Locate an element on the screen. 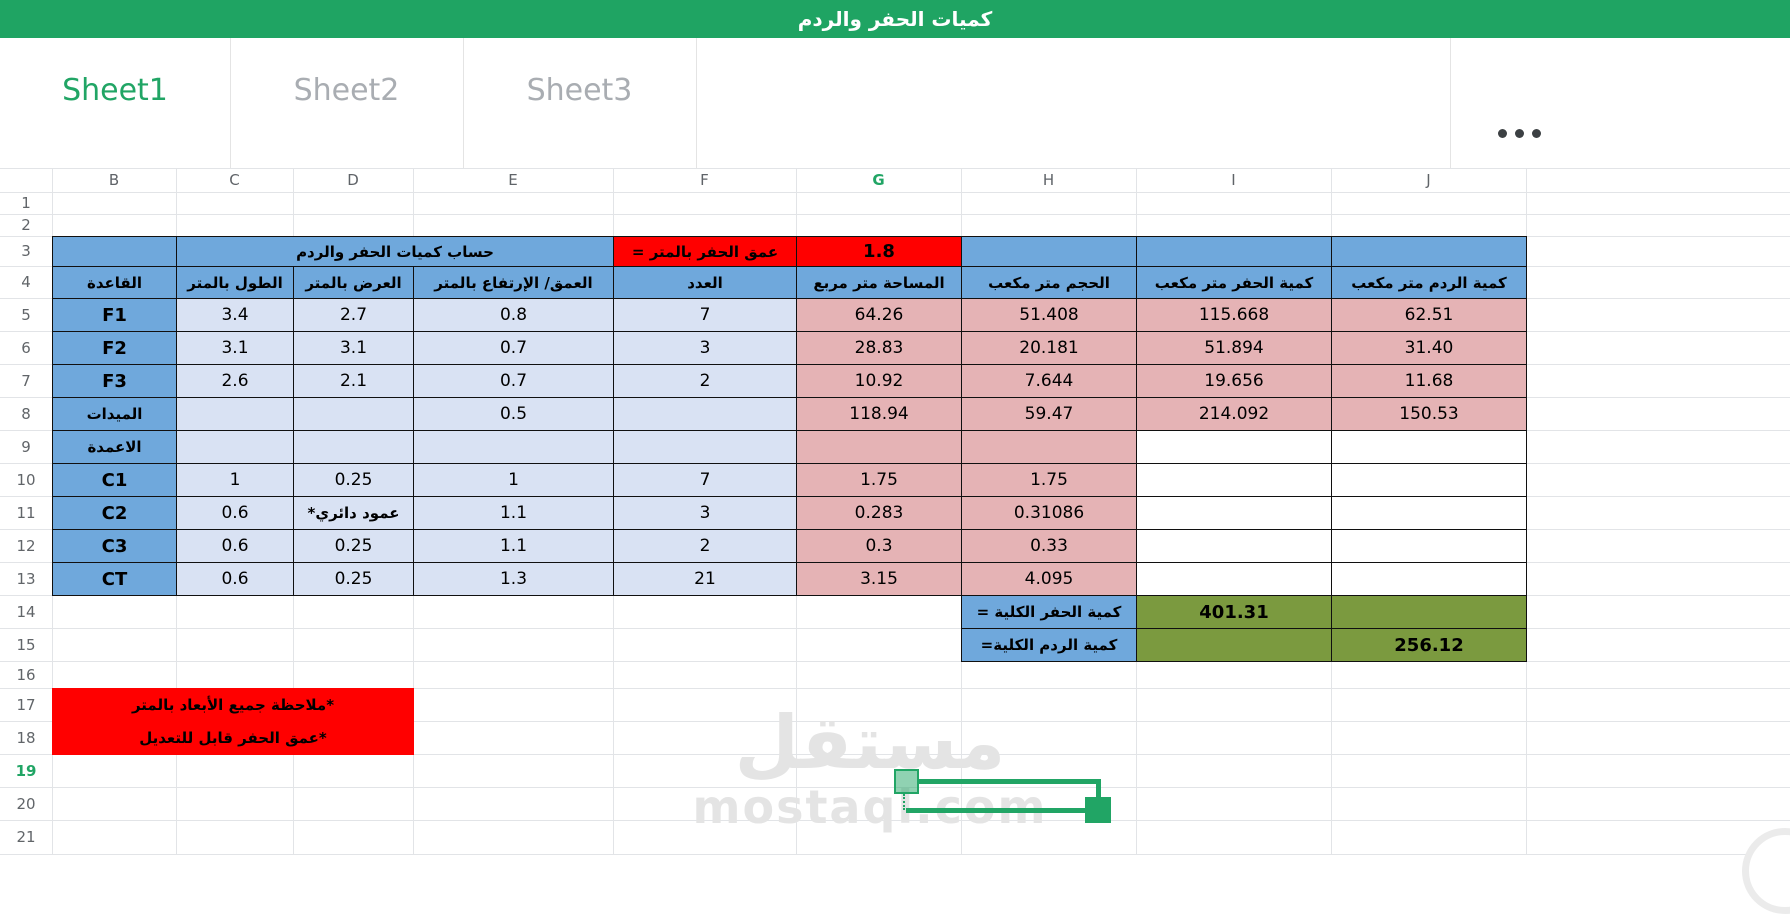 The height and width of the screenshot is (914, 1790). cell-B8: الميدات is located at coordinates (114, 414).